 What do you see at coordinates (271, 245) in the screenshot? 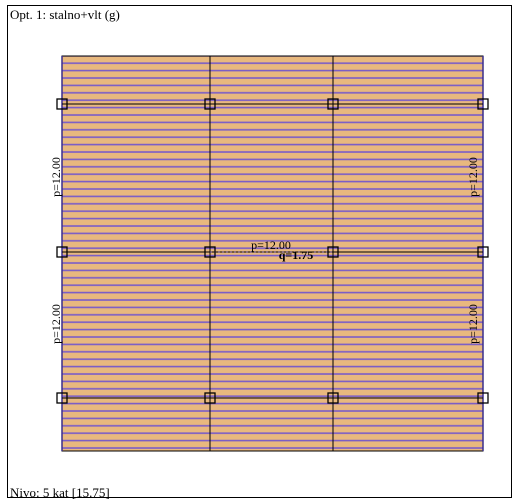
I see `load-label-center-p: p=12.00` at bounding box center [271, 245].